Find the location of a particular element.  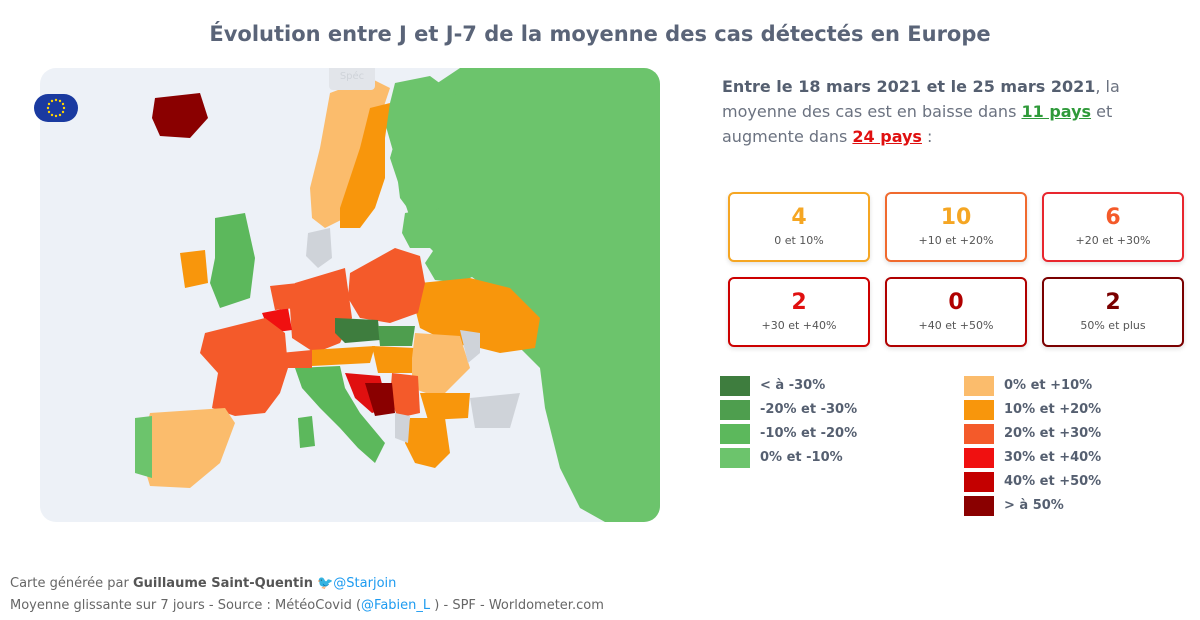

region-ireland is located at coordinates (194, 269).